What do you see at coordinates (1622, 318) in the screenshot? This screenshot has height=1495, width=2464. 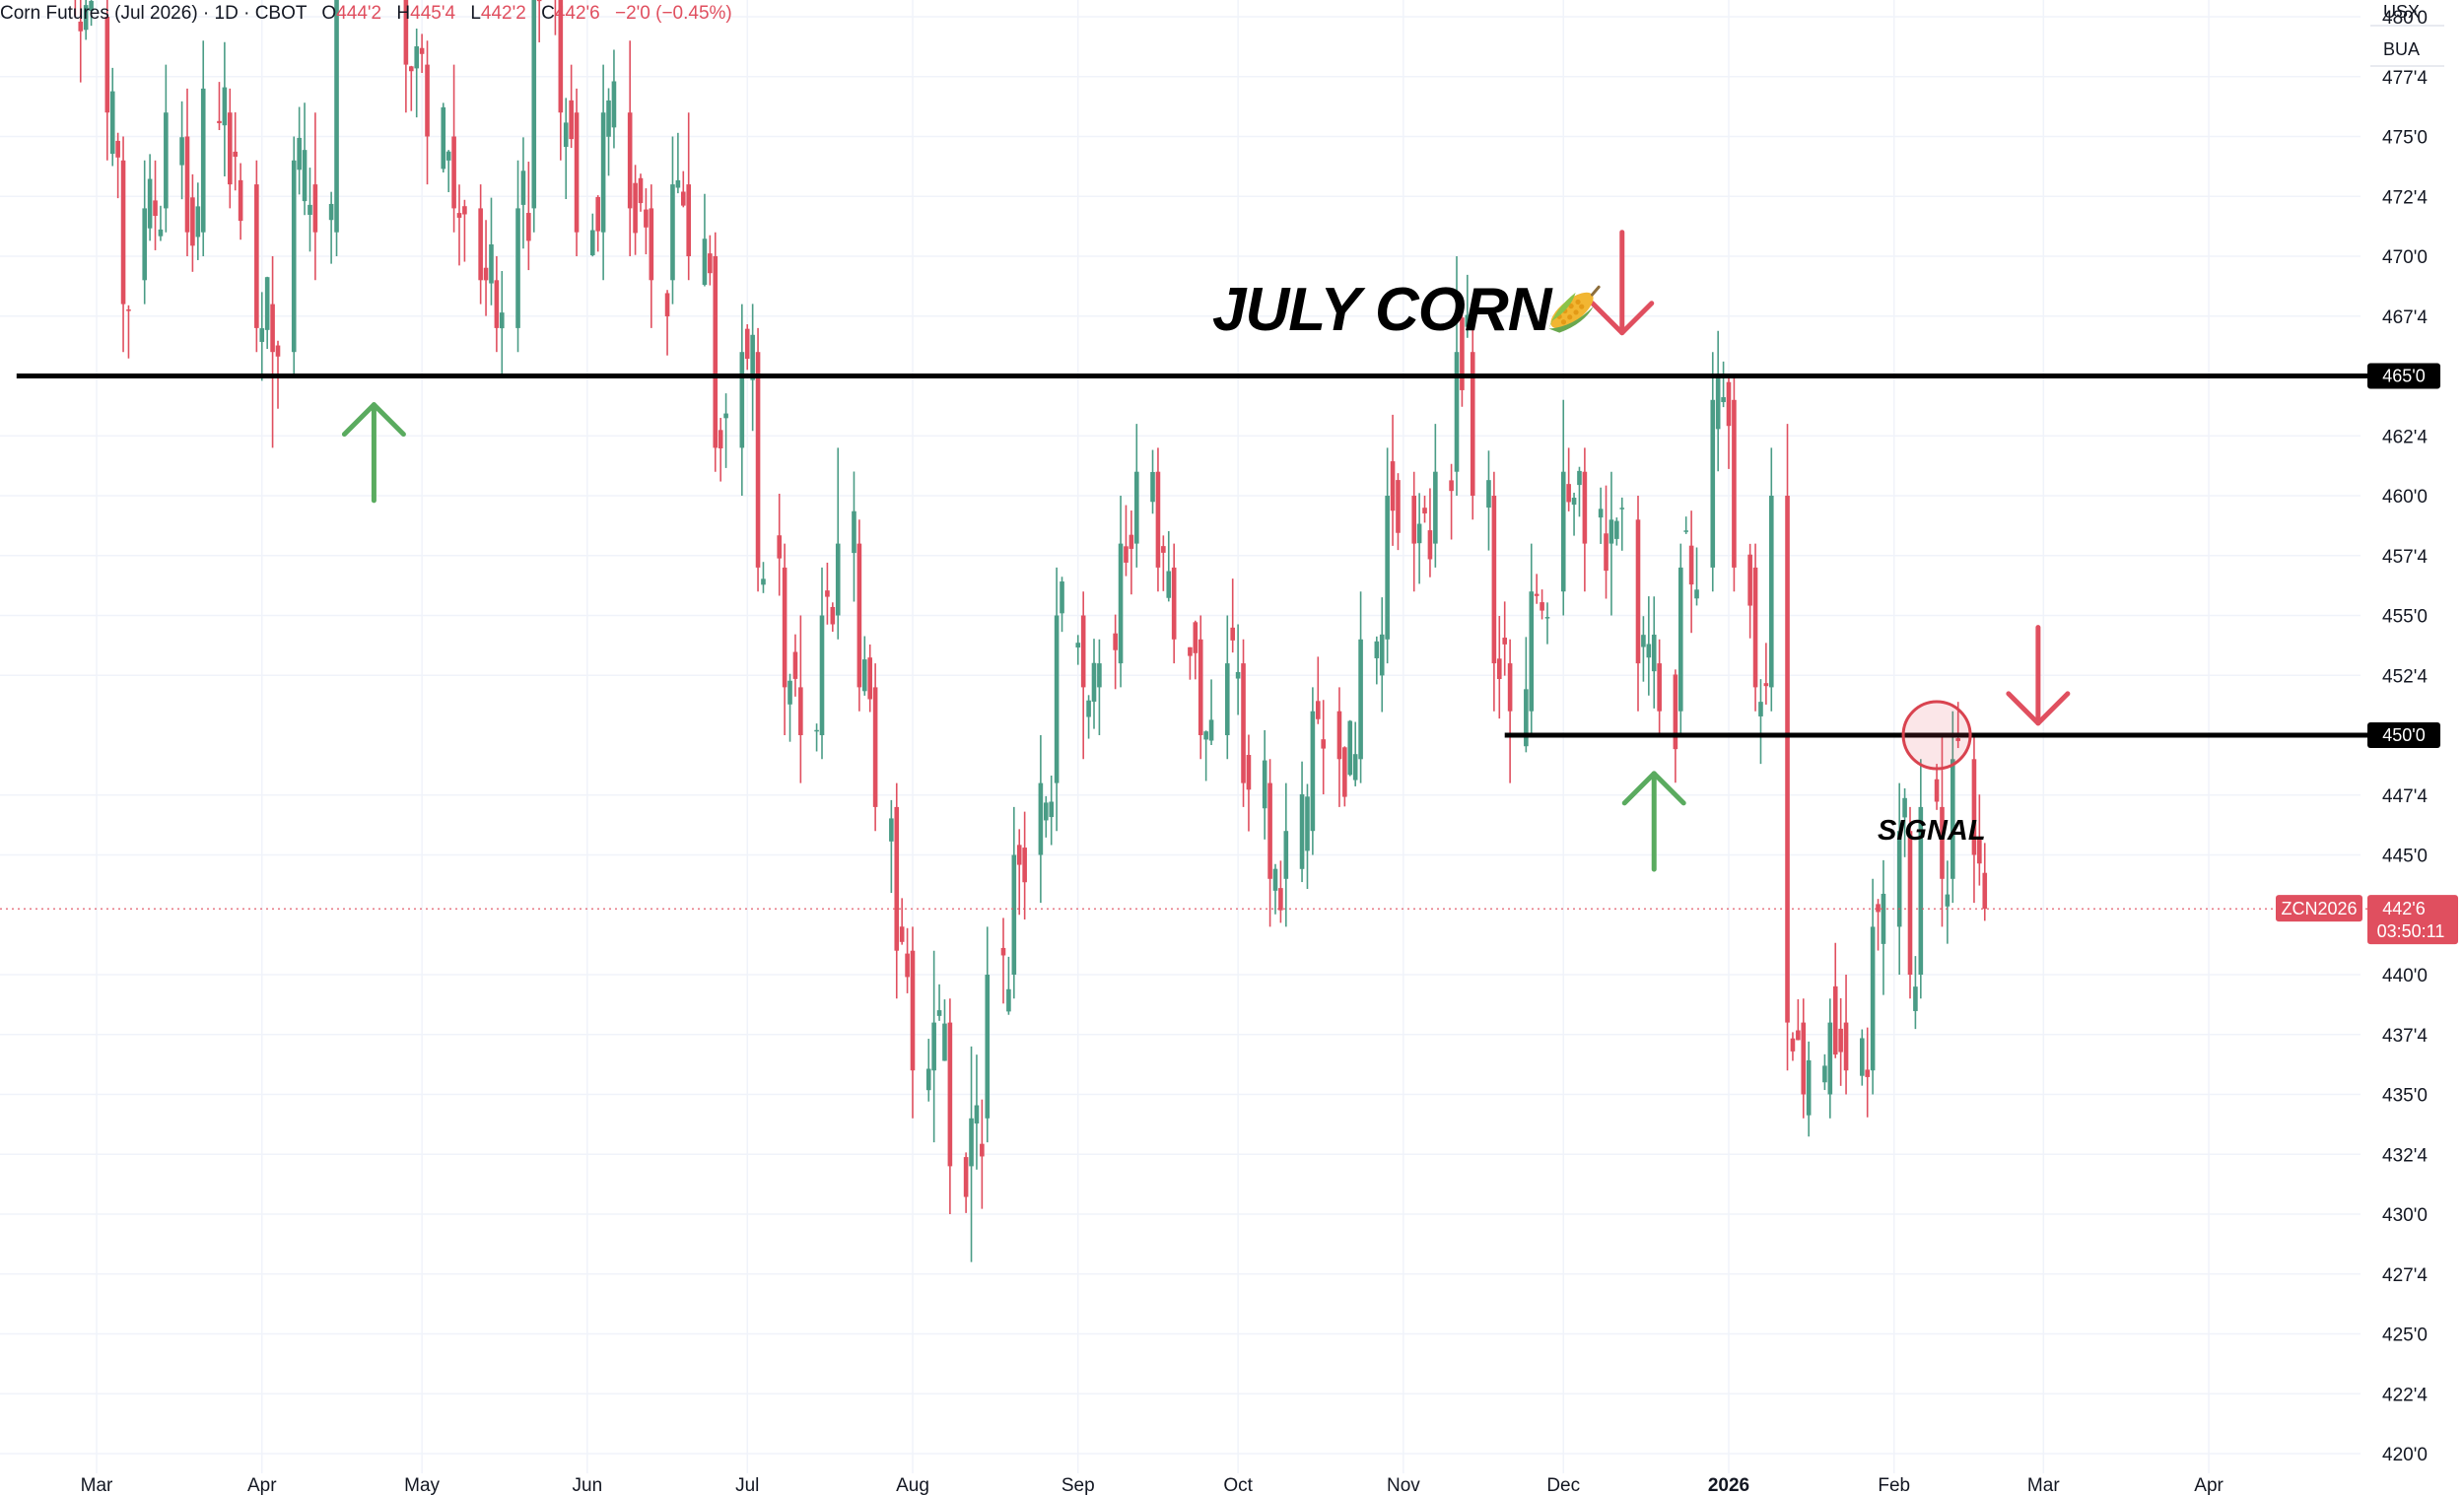 I see `arrow-head` at bounding box center [1622, 318].